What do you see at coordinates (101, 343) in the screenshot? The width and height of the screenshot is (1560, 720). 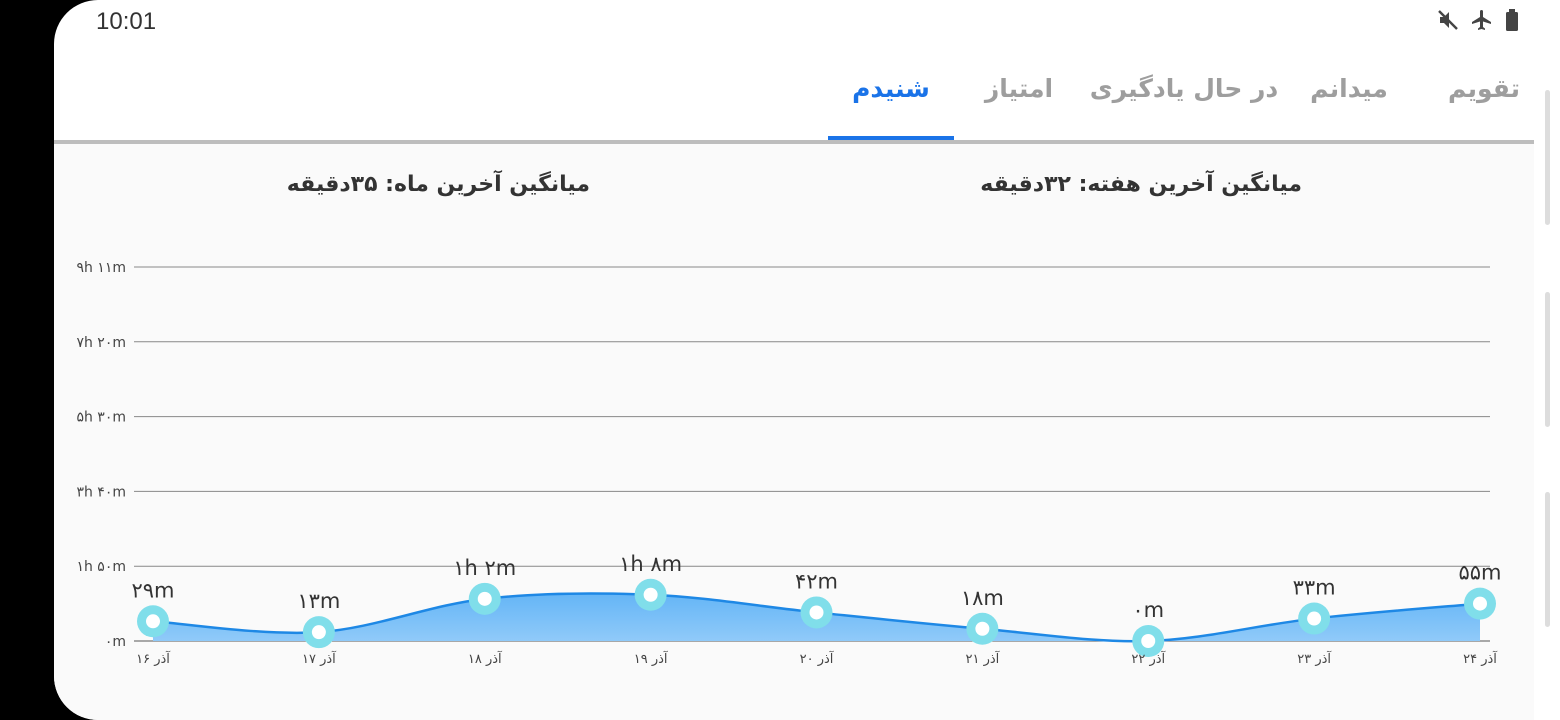 I see `y-tick-label: ۷h ۲۰m` at bounding box center [101, 343].